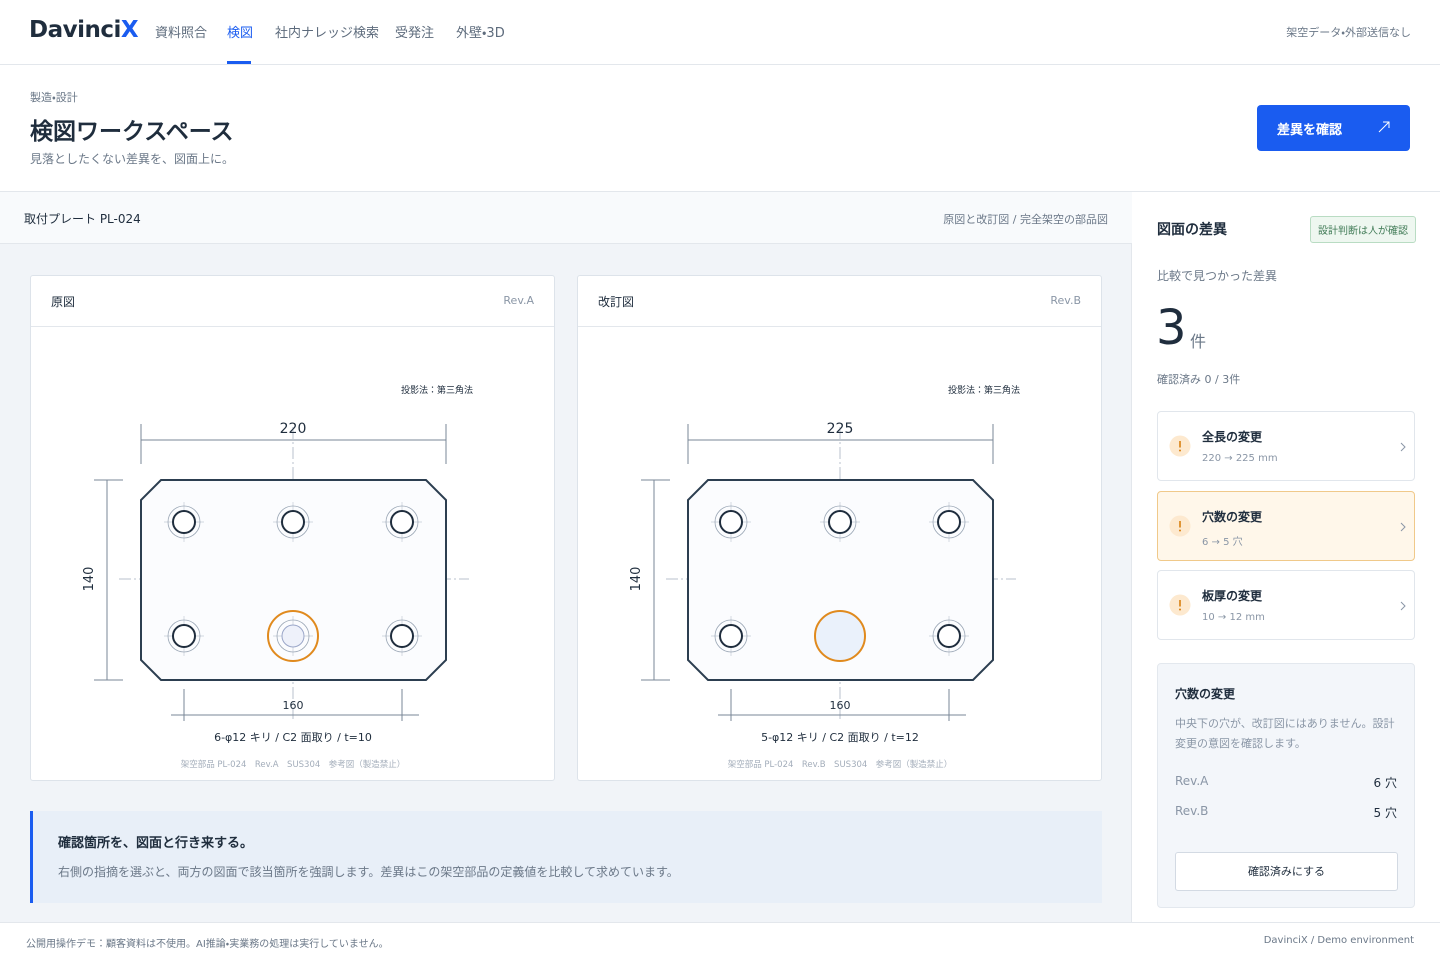 This screenshot has height=960, width=1440. I want to click on count-unit: 件, so click(1198, 341).